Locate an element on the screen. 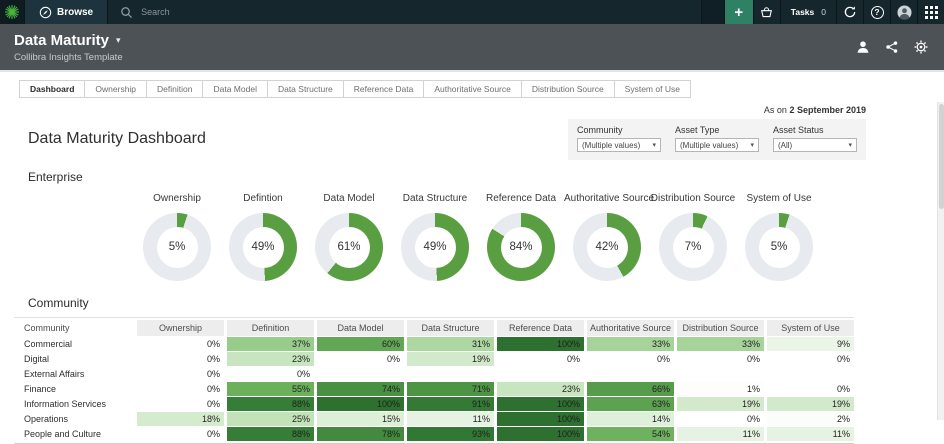 The height and width of the screenshot is (444, 944). tab-reference-data: Reference Data is located at coordinates (383, 89).